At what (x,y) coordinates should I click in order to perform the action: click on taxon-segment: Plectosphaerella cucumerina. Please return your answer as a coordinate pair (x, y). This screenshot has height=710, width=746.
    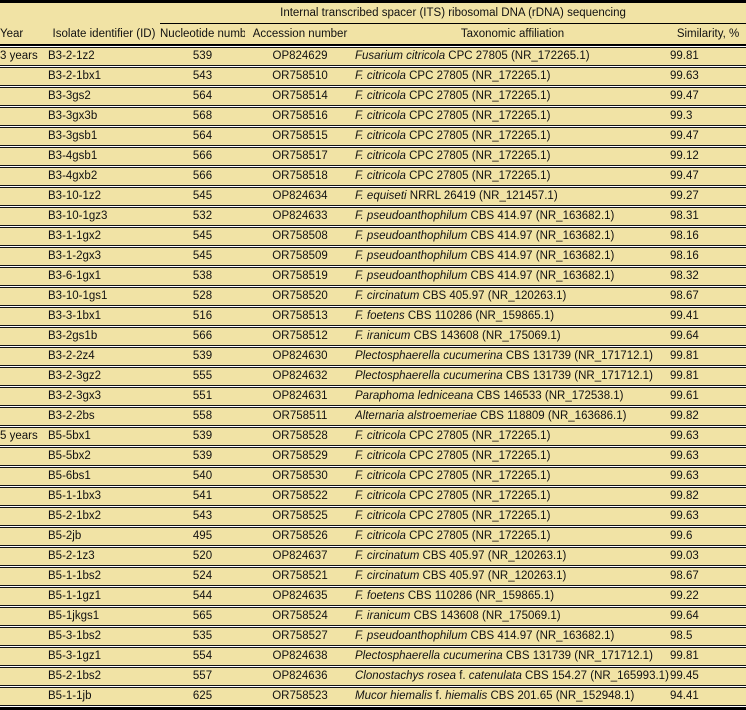
    Looking at the image, I should click on (429, 656).